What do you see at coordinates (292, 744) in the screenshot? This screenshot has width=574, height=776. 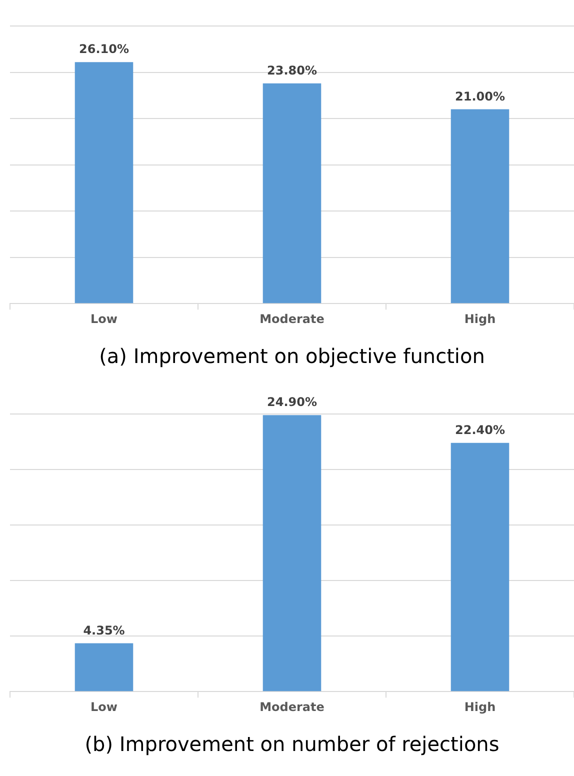 I see `text: (b) Improvement on number of rejections` at bounding box center [292, 744].